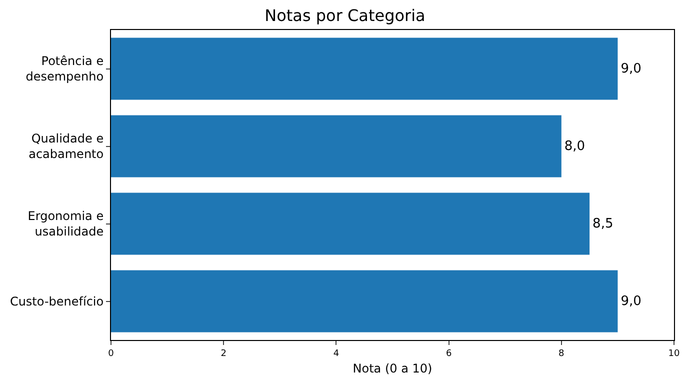 This screenshot has width=690, height=385. Describe the element at coordinates (392, 369) in the screenshot. I see `x-axis-title: Nota (0 a 10)` at that location.